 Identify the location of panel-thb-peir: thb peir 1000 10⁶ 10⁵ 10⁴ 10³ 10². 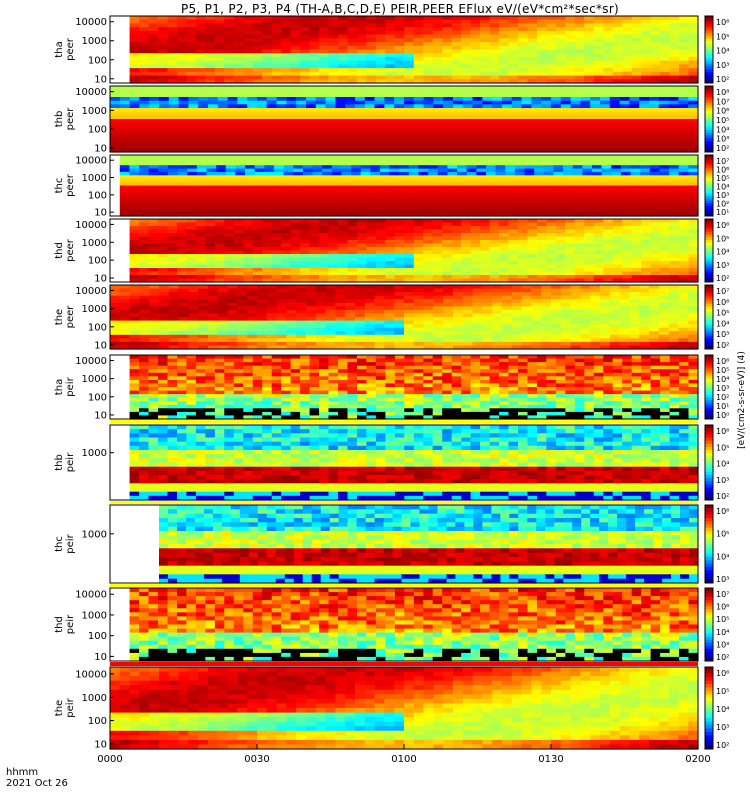
(391, 464).